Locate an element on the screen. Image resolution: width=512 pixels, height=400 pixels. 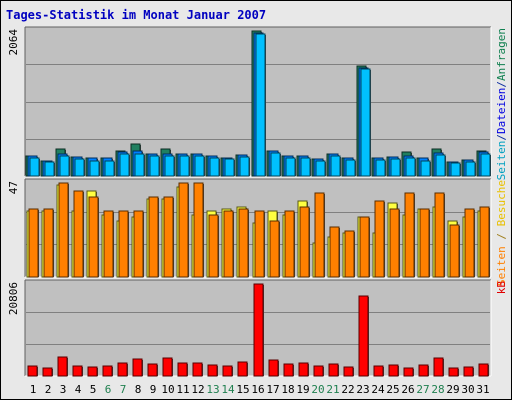
x-tick-label-day-21: 21 is located at coordinates (332, 389).